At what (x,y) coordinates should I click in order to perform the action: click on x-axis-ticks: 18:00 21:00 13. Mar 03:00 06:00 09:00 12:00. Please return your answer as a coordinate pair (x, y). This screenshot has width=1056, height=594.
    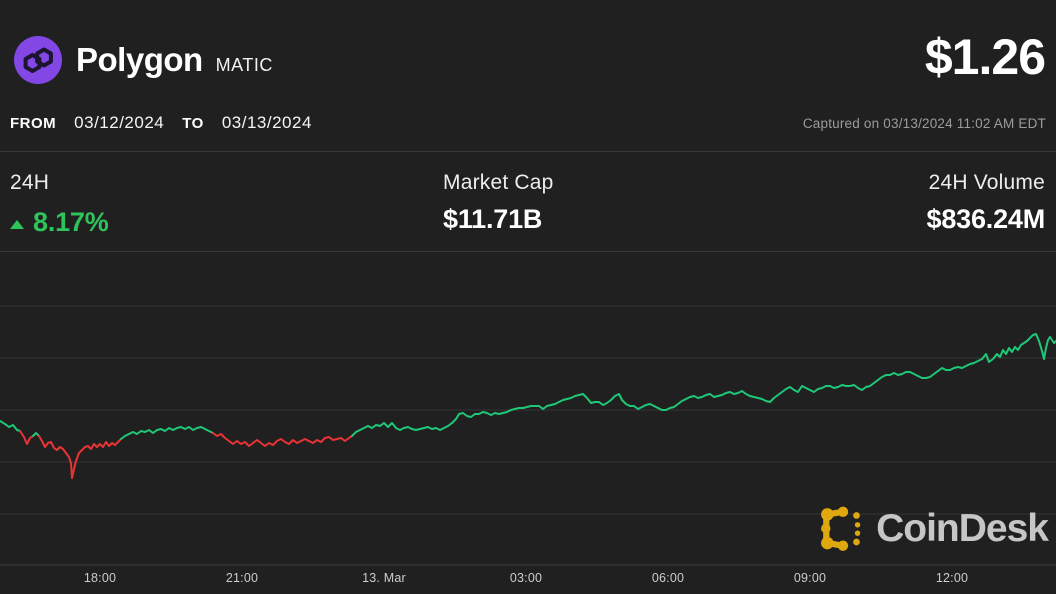
    Looking at the image, I should click on (528, 582).